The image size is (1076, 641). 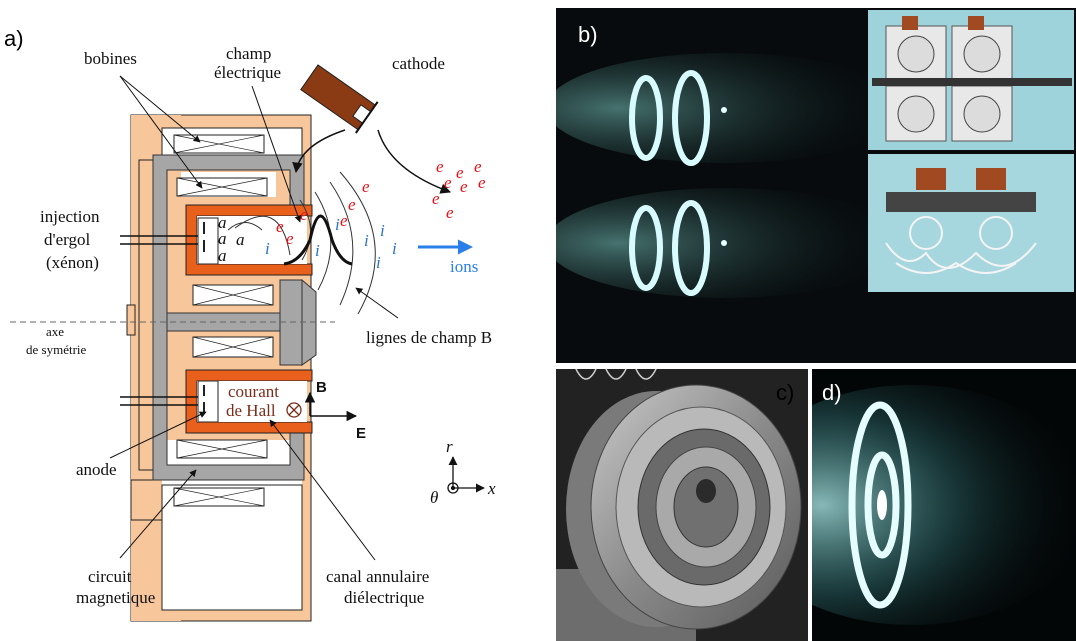 I want to click on magnetic-circuit-label-2: magnetique, so click(x=115, y=597).